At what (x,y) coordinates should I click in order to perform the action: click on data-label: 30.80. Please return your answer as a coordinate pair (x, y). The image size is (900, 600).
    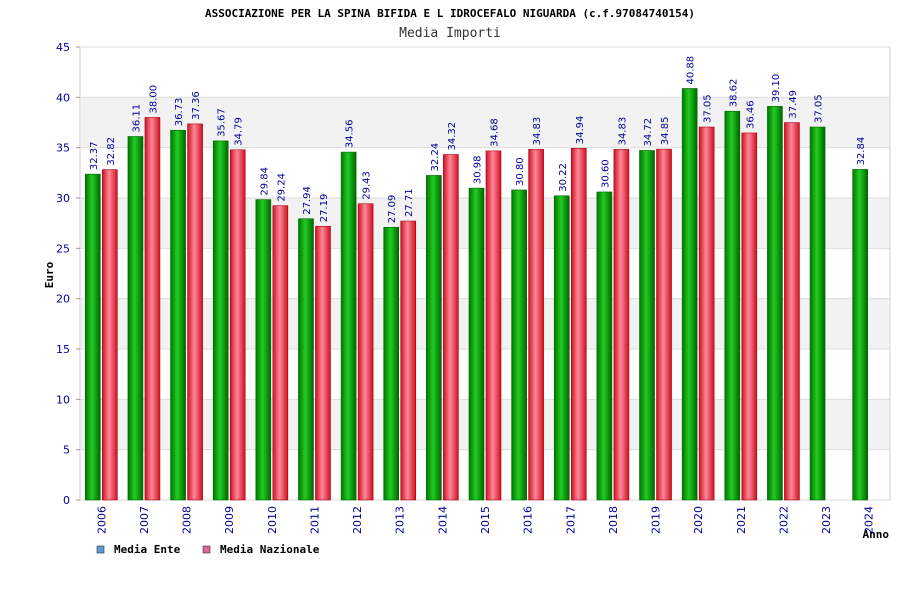
    Looking at the image, I should click on (520, 171).